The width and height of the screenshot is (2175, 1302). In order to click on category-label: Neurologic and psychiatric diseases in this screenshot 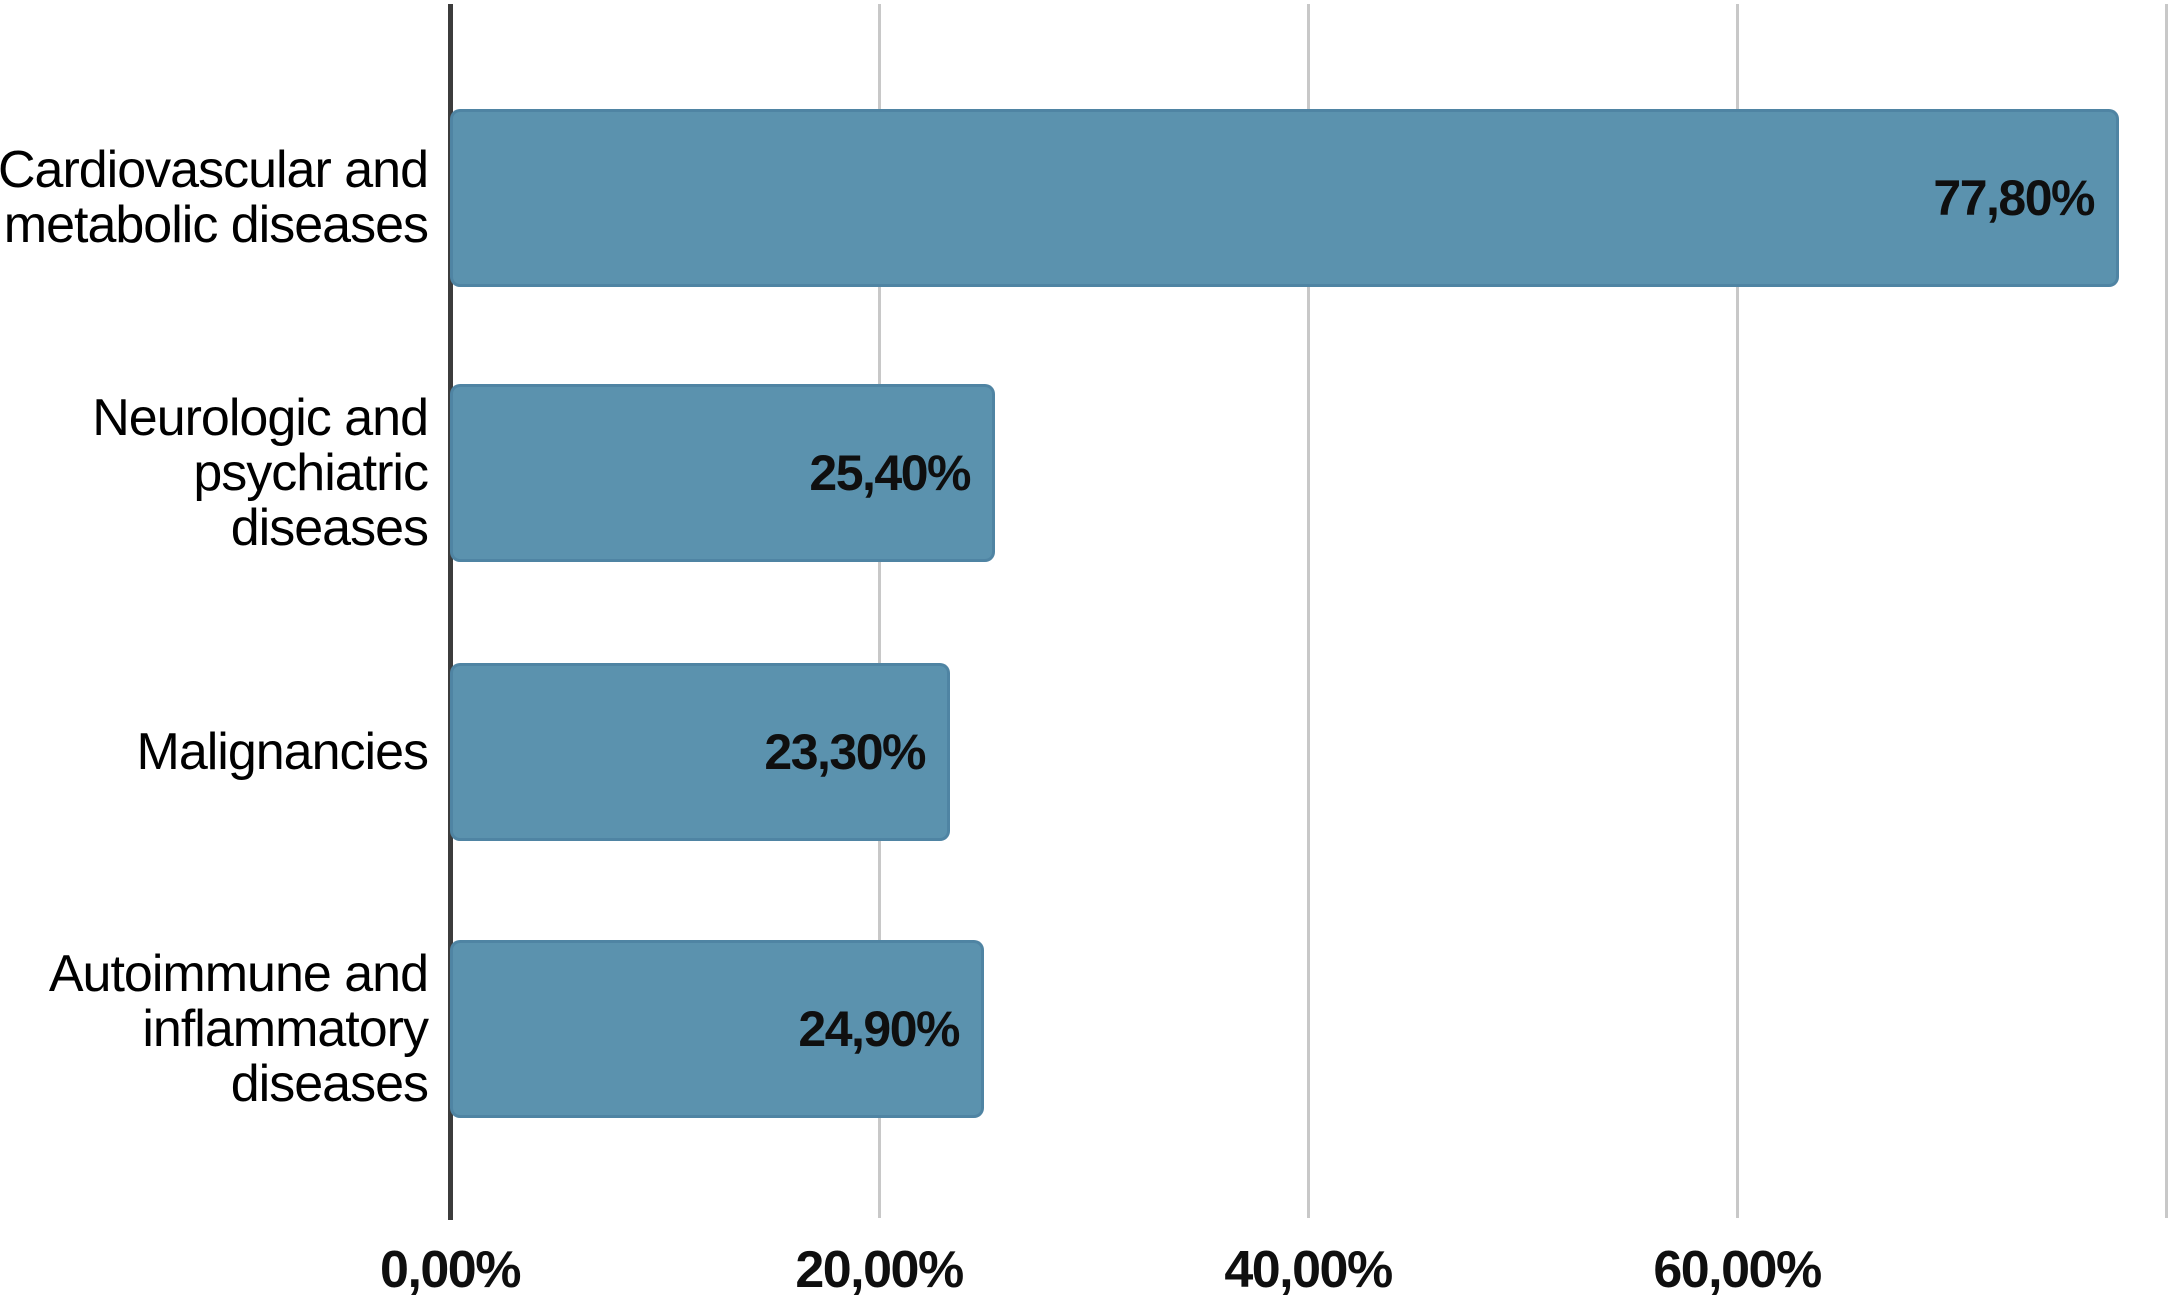, I will do `click(219, 473)`.